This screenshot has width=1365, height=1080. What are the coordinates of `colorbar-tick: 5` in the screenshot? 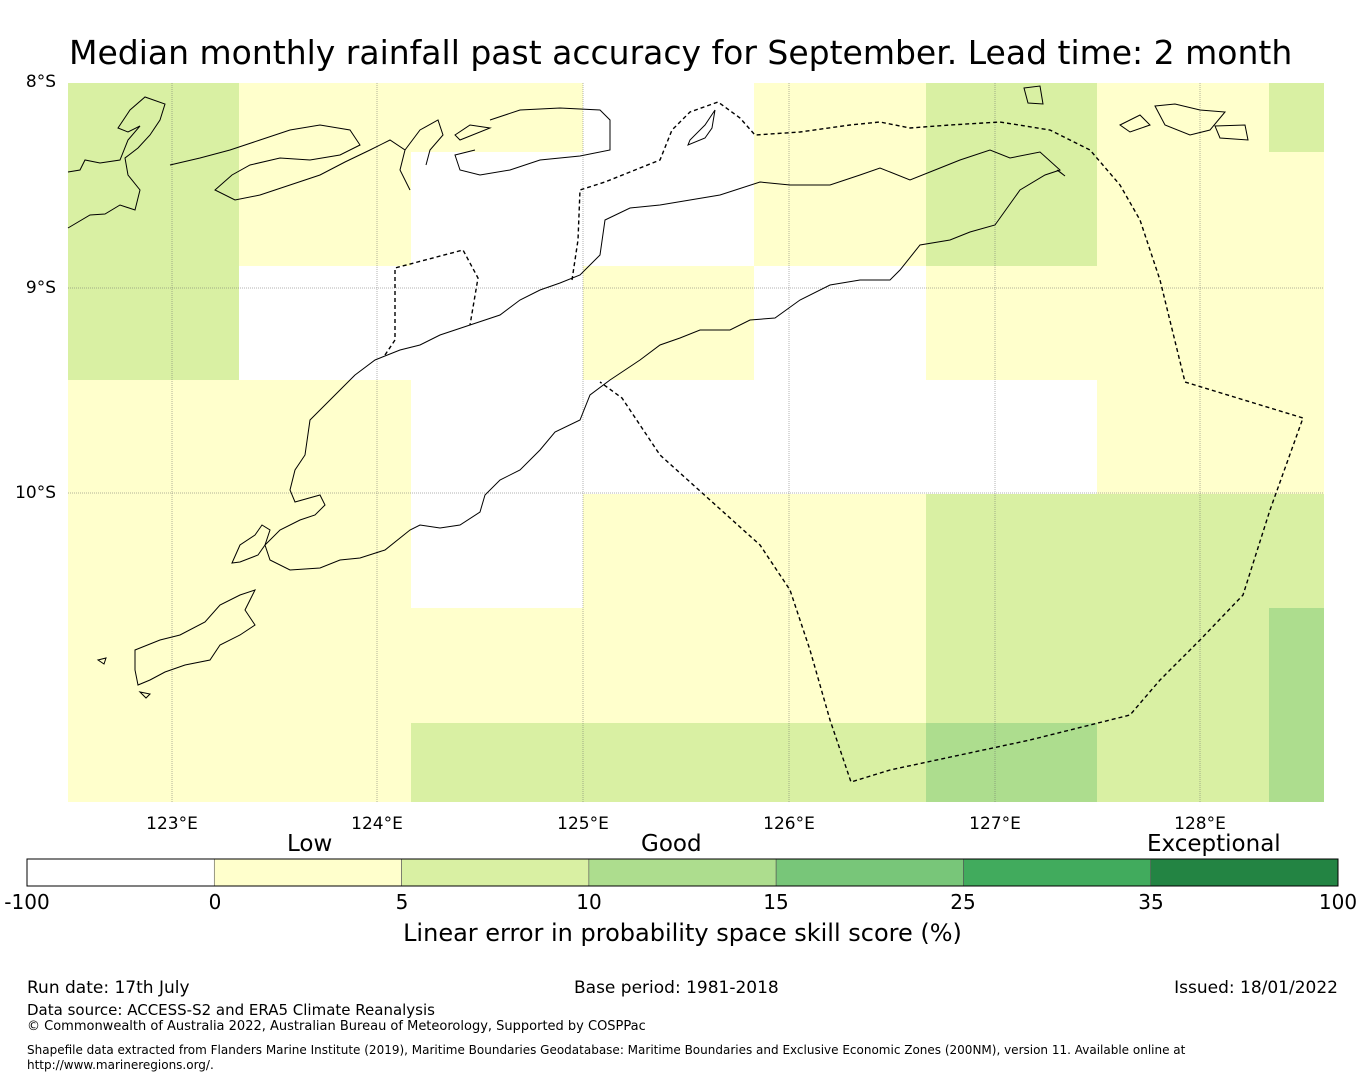 It's located at (402, 902).